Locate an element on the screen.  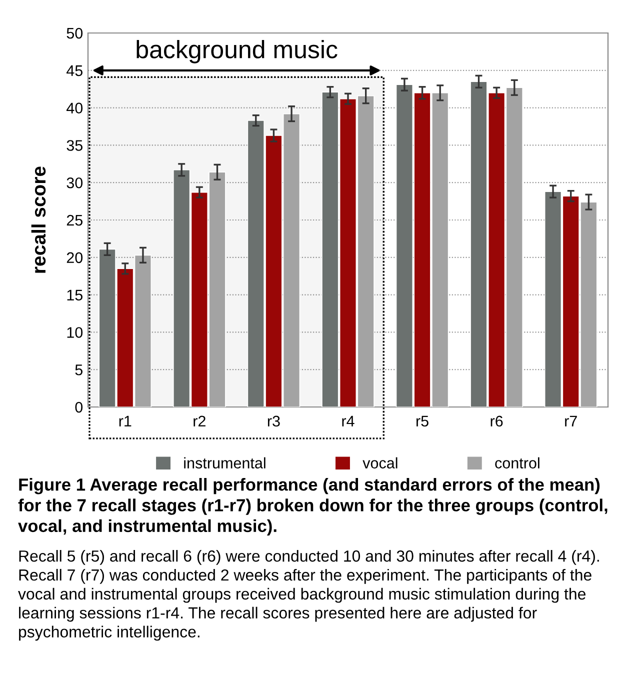
y-tick-label: 45 is located at coordinates (74, 70).